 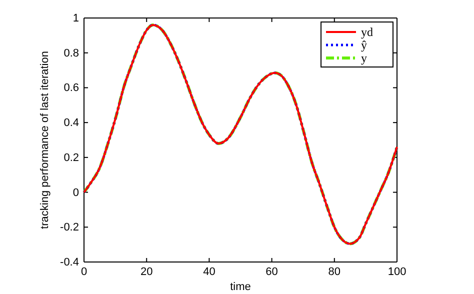 What do you see at coordinates (84, 272) in the screenshot?
I see `x-tick-label: 0` at bounding box center [84, 272].